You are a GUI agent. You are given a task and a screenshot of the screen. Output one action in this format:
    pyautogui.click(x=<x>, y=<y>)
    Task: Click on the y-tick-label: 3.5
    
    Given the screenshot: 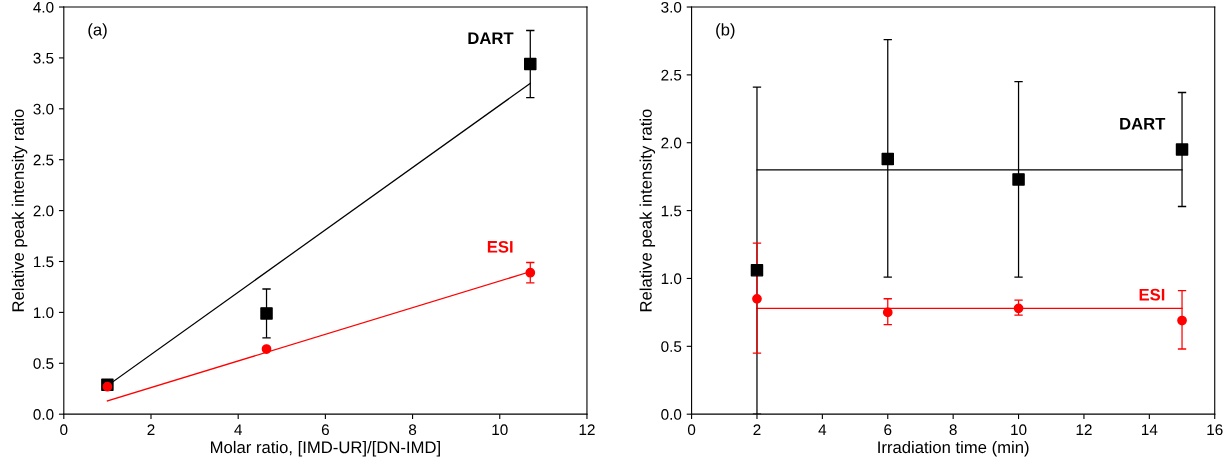 What is the action you would take?
    pyautogui.click(x=43, y=58)
    